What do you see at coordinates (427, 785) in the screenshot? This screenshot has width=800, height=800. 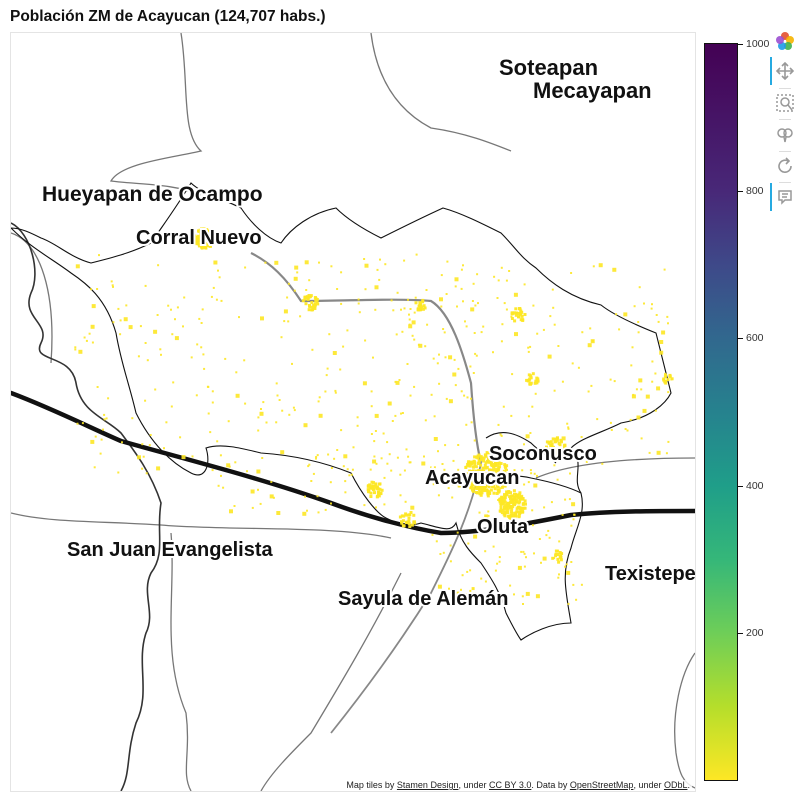 I see `stamen-link: Stamen Design` at bounding box center [427, 785].